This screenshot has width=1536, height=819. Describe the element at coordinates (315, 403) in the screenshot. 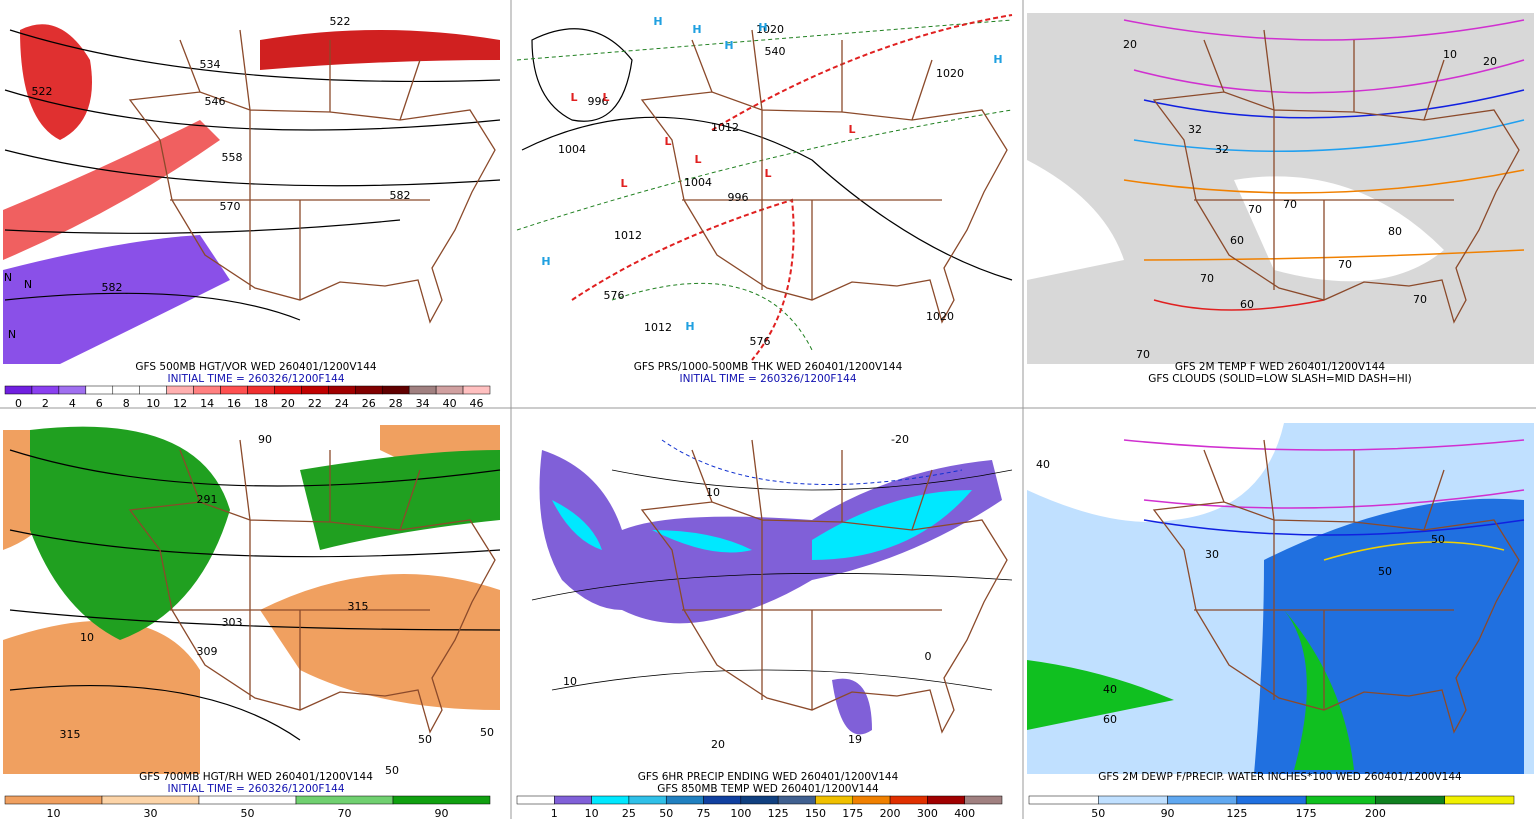

I see `colorbar-label: 22` at that location.